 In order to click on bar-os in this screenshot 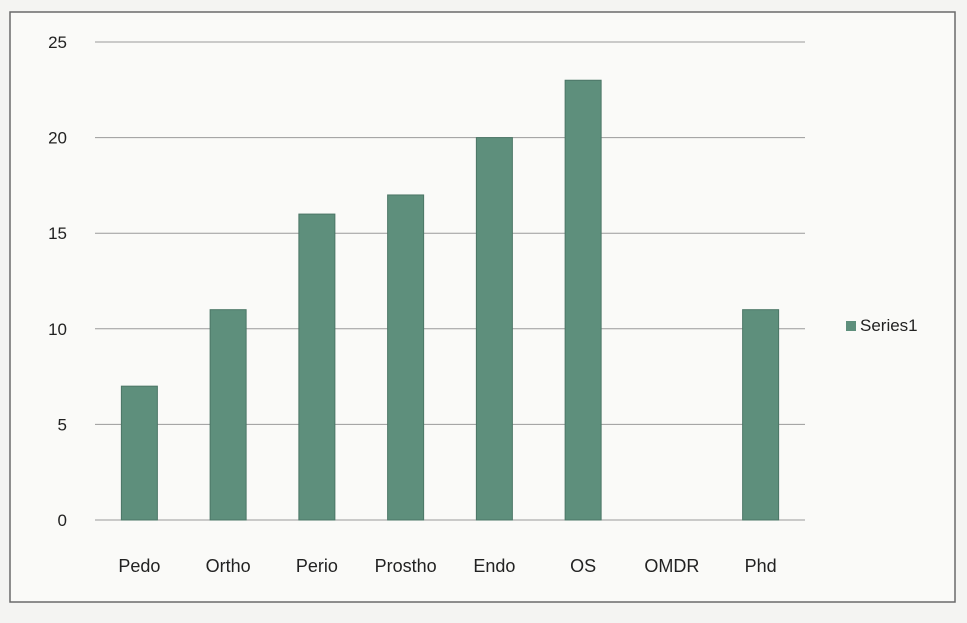, I will do `click(583, 300)`.